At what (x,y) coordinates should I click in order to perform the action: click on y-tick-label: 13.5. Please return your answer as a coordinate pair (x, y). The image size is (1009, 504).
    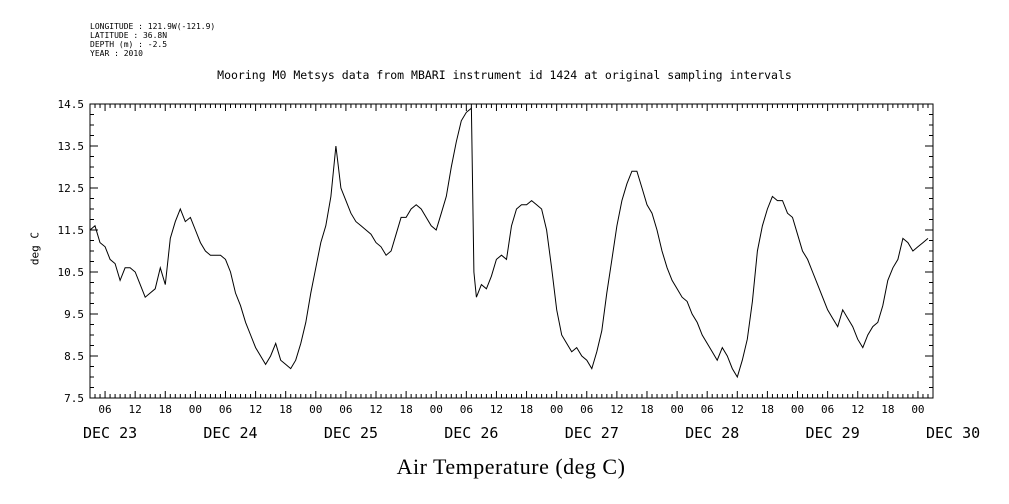
    Looking at the image, I should click on (71, 146).